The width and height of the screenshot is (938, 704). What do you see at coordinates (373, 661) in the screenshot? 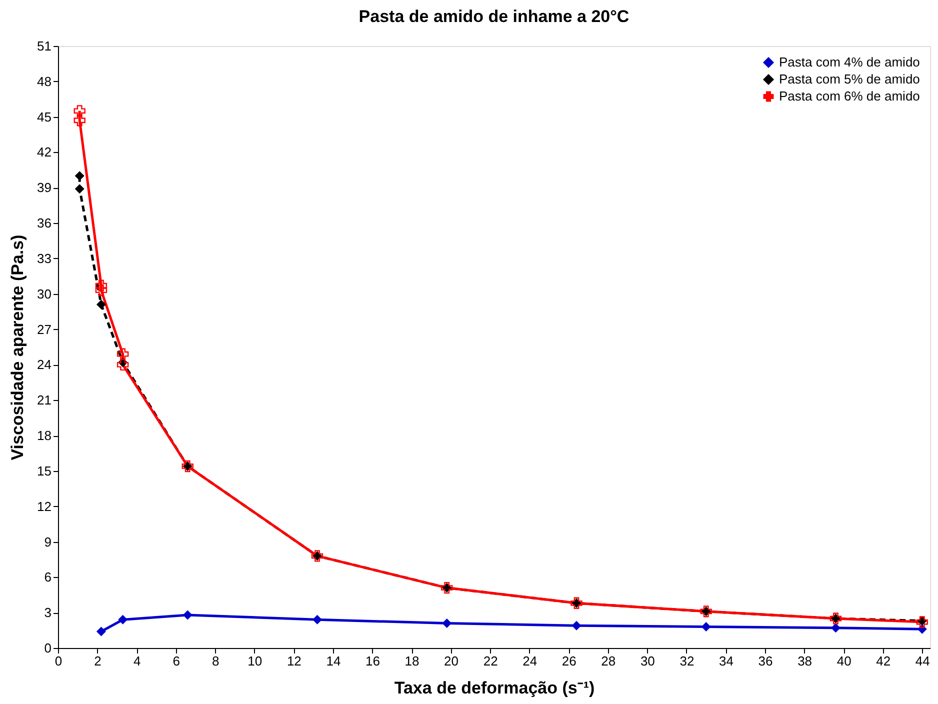
I see `x-tick-label: 16` at bounding box center [373, 661].